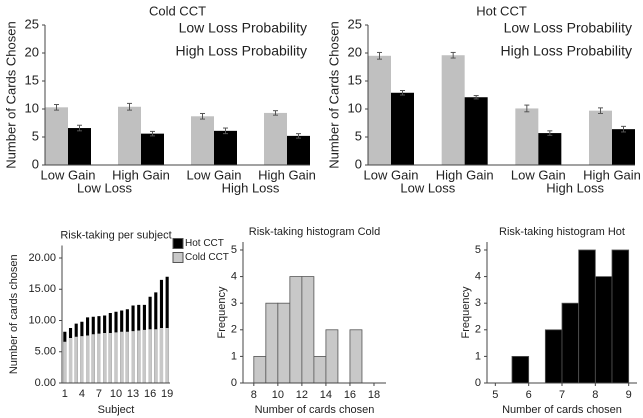 Image resolution: width=643 pixels, height=418 pixels. What do you see at coordinates (241, 51) in the screenshot?
I see `legend-label: High Loss Probability` at bounding box center [241, 51].